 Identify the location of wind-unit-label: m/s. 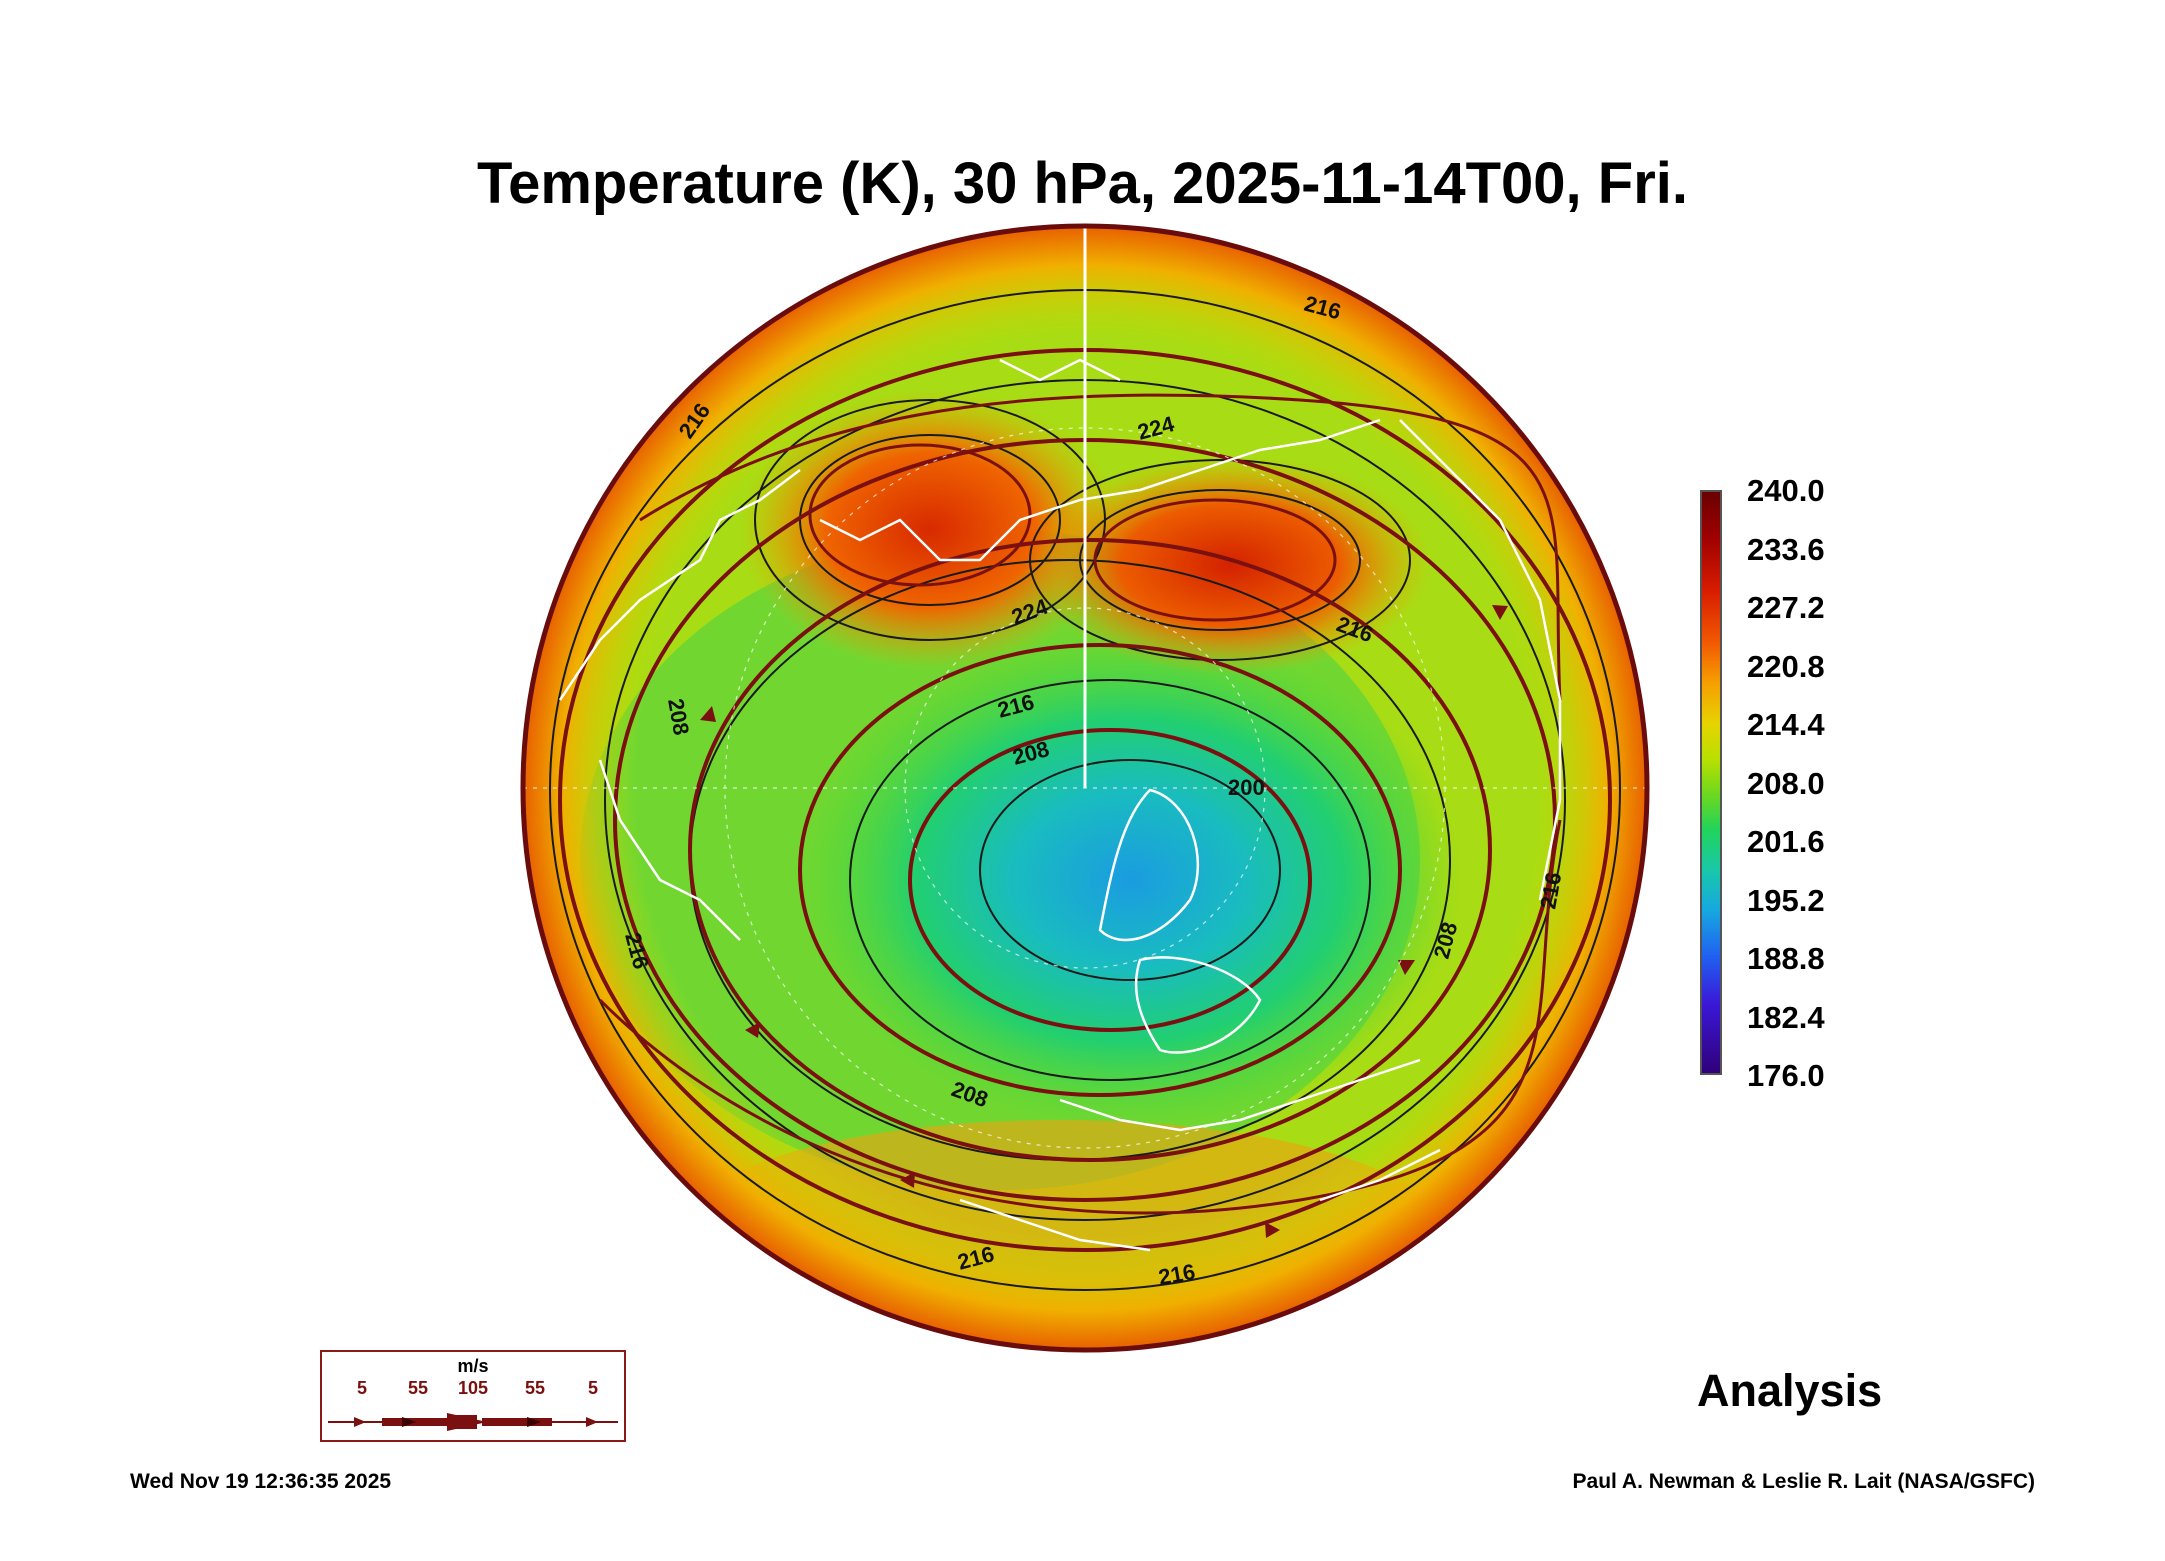
(473, 1366).